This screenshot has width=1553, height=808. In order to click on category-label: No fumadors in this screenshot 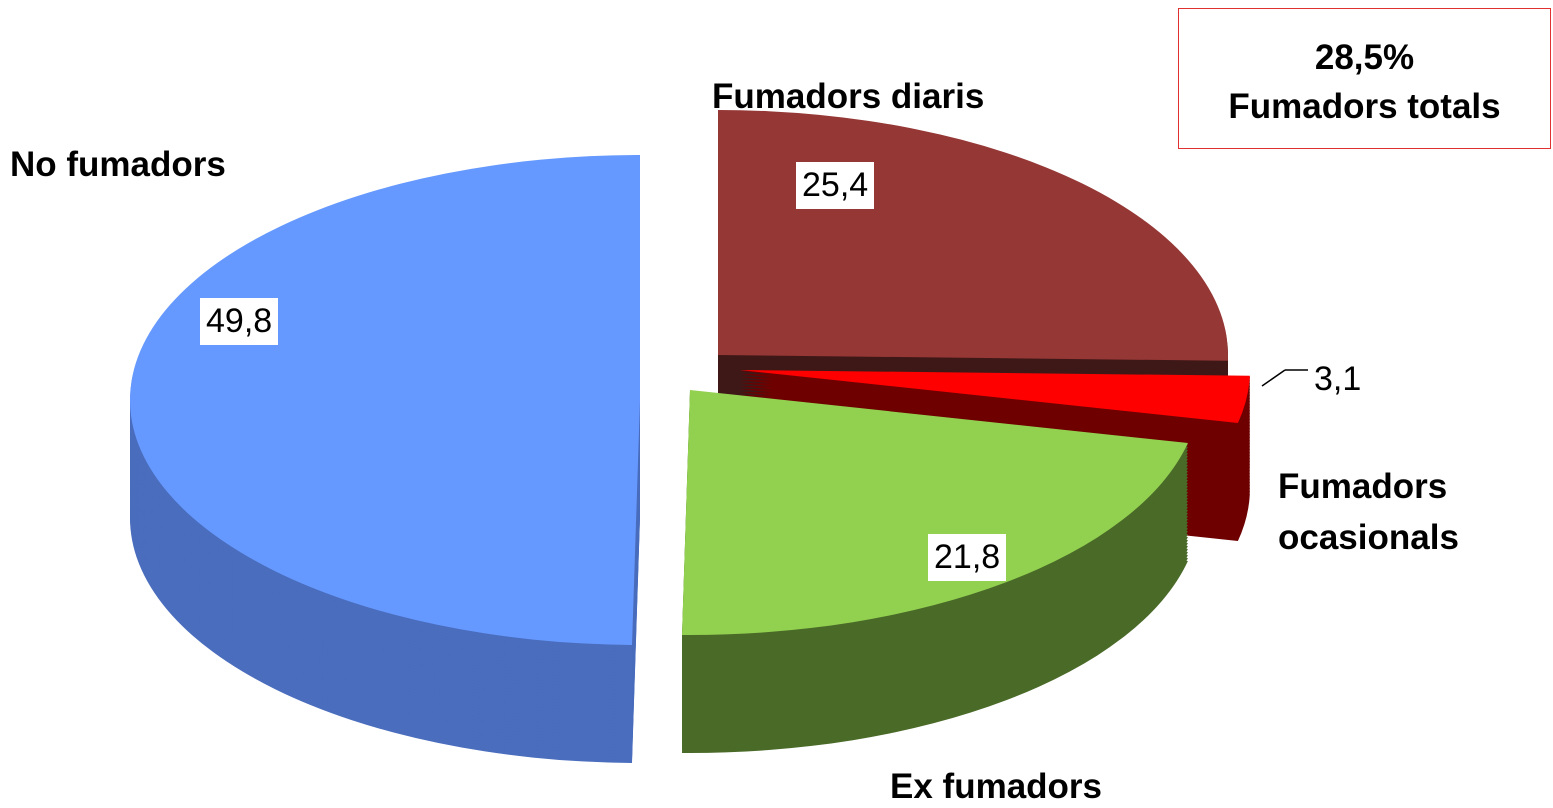, I will do `click(118, 164)`.